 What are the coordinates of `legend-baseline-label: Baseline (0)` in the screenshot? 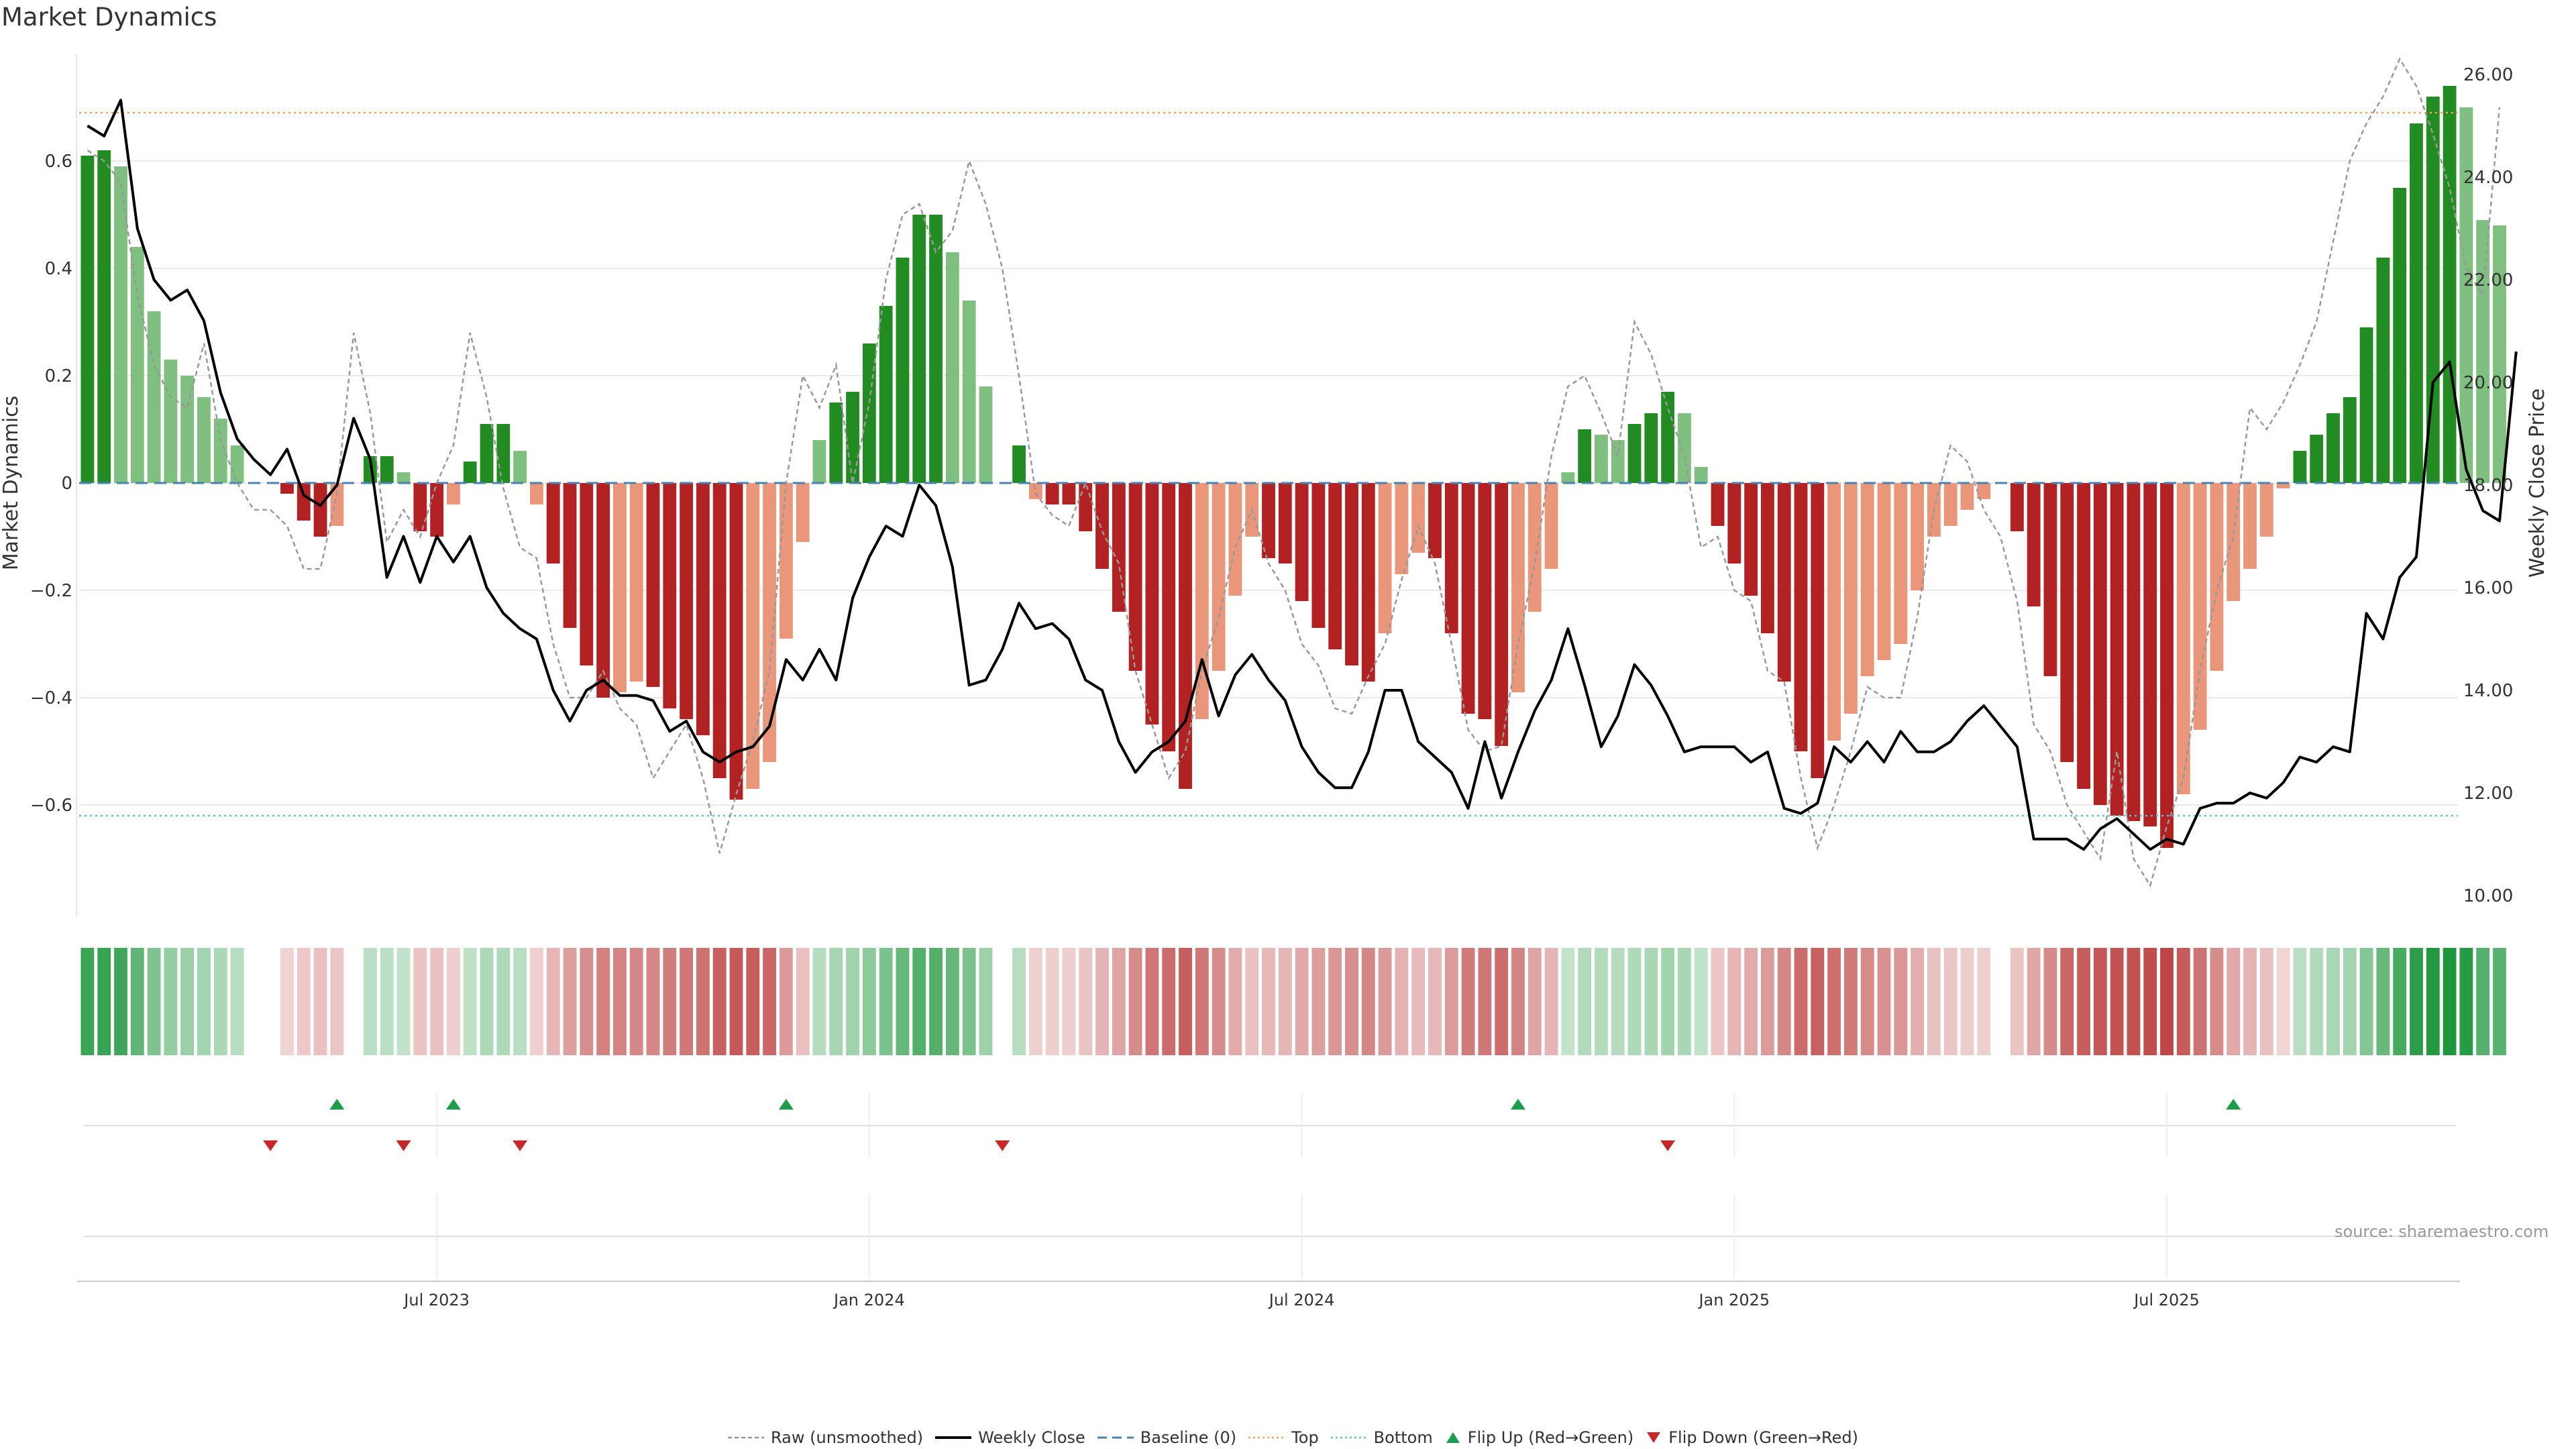 It's located at (1188, 1437).